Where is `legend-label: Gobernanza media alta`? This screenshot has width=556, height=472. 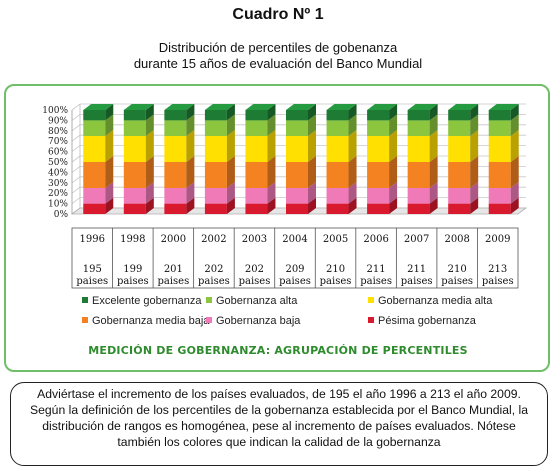 legend-label: Gobernanza media alta is located at coordinates (435, 301).